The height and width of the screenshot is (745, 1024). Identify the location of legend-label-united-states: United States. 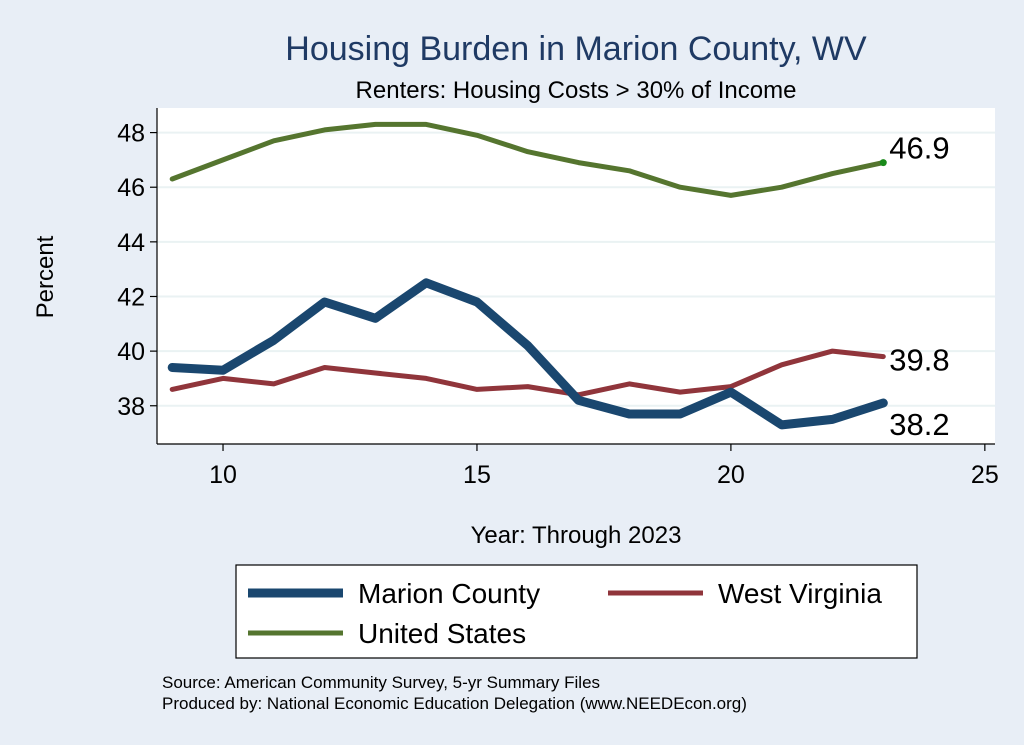
(442, 633).